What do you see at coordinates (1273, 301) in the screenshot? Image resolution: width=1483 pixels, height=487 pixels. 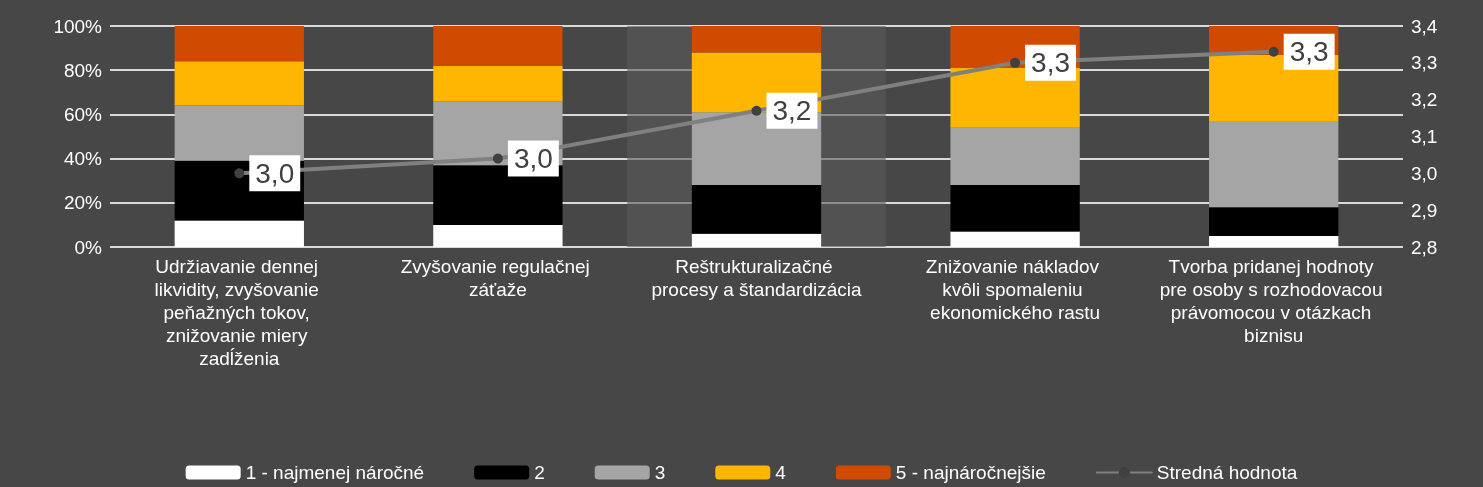 I see `x-tick-label: Tvorba pridanej hodnoty pre osoby s rozhodovacou právomocou v otázkach biznisu` at bounding box center [1273, 301].